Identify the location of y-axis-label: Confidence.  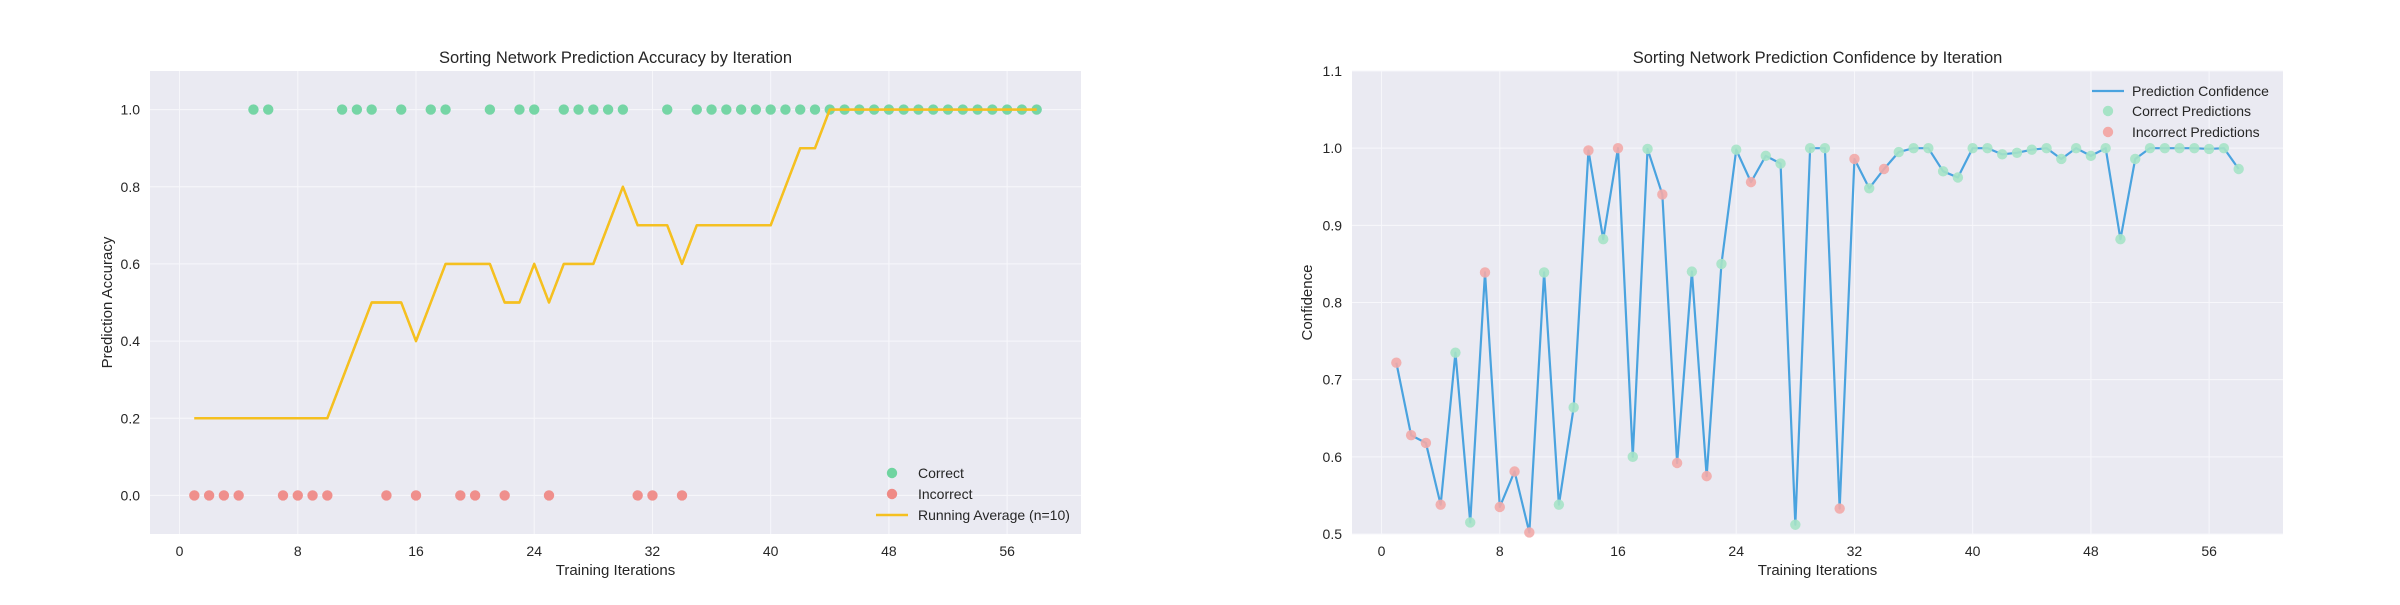
(1307, 303).